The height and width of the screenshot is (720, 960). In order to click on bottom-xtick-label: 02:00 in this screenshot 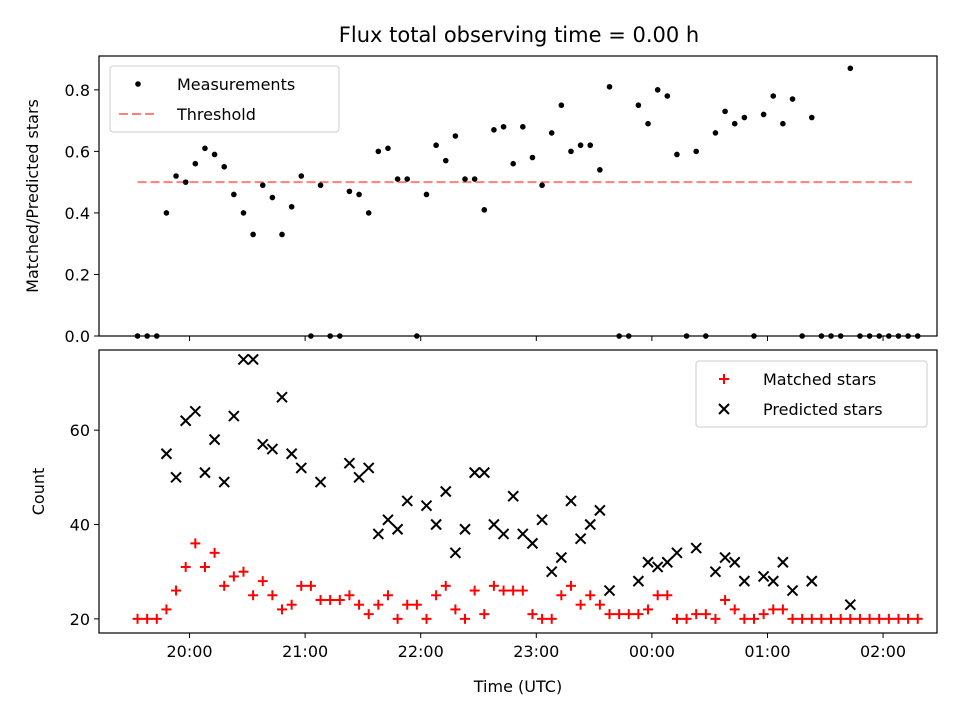, I will do `click(883, 651)`.